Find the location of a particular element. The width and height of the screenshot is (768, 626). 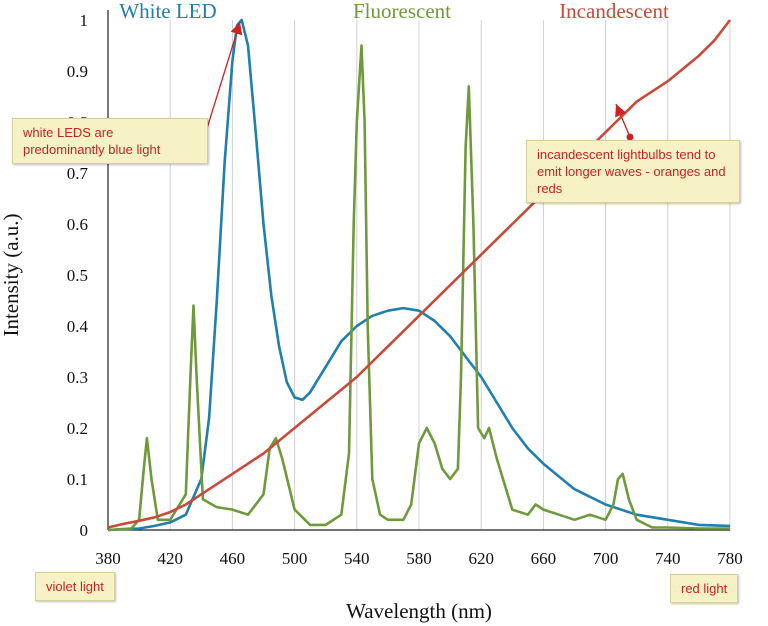

x-tick-label: 620 is located at coordinates (481, 558).